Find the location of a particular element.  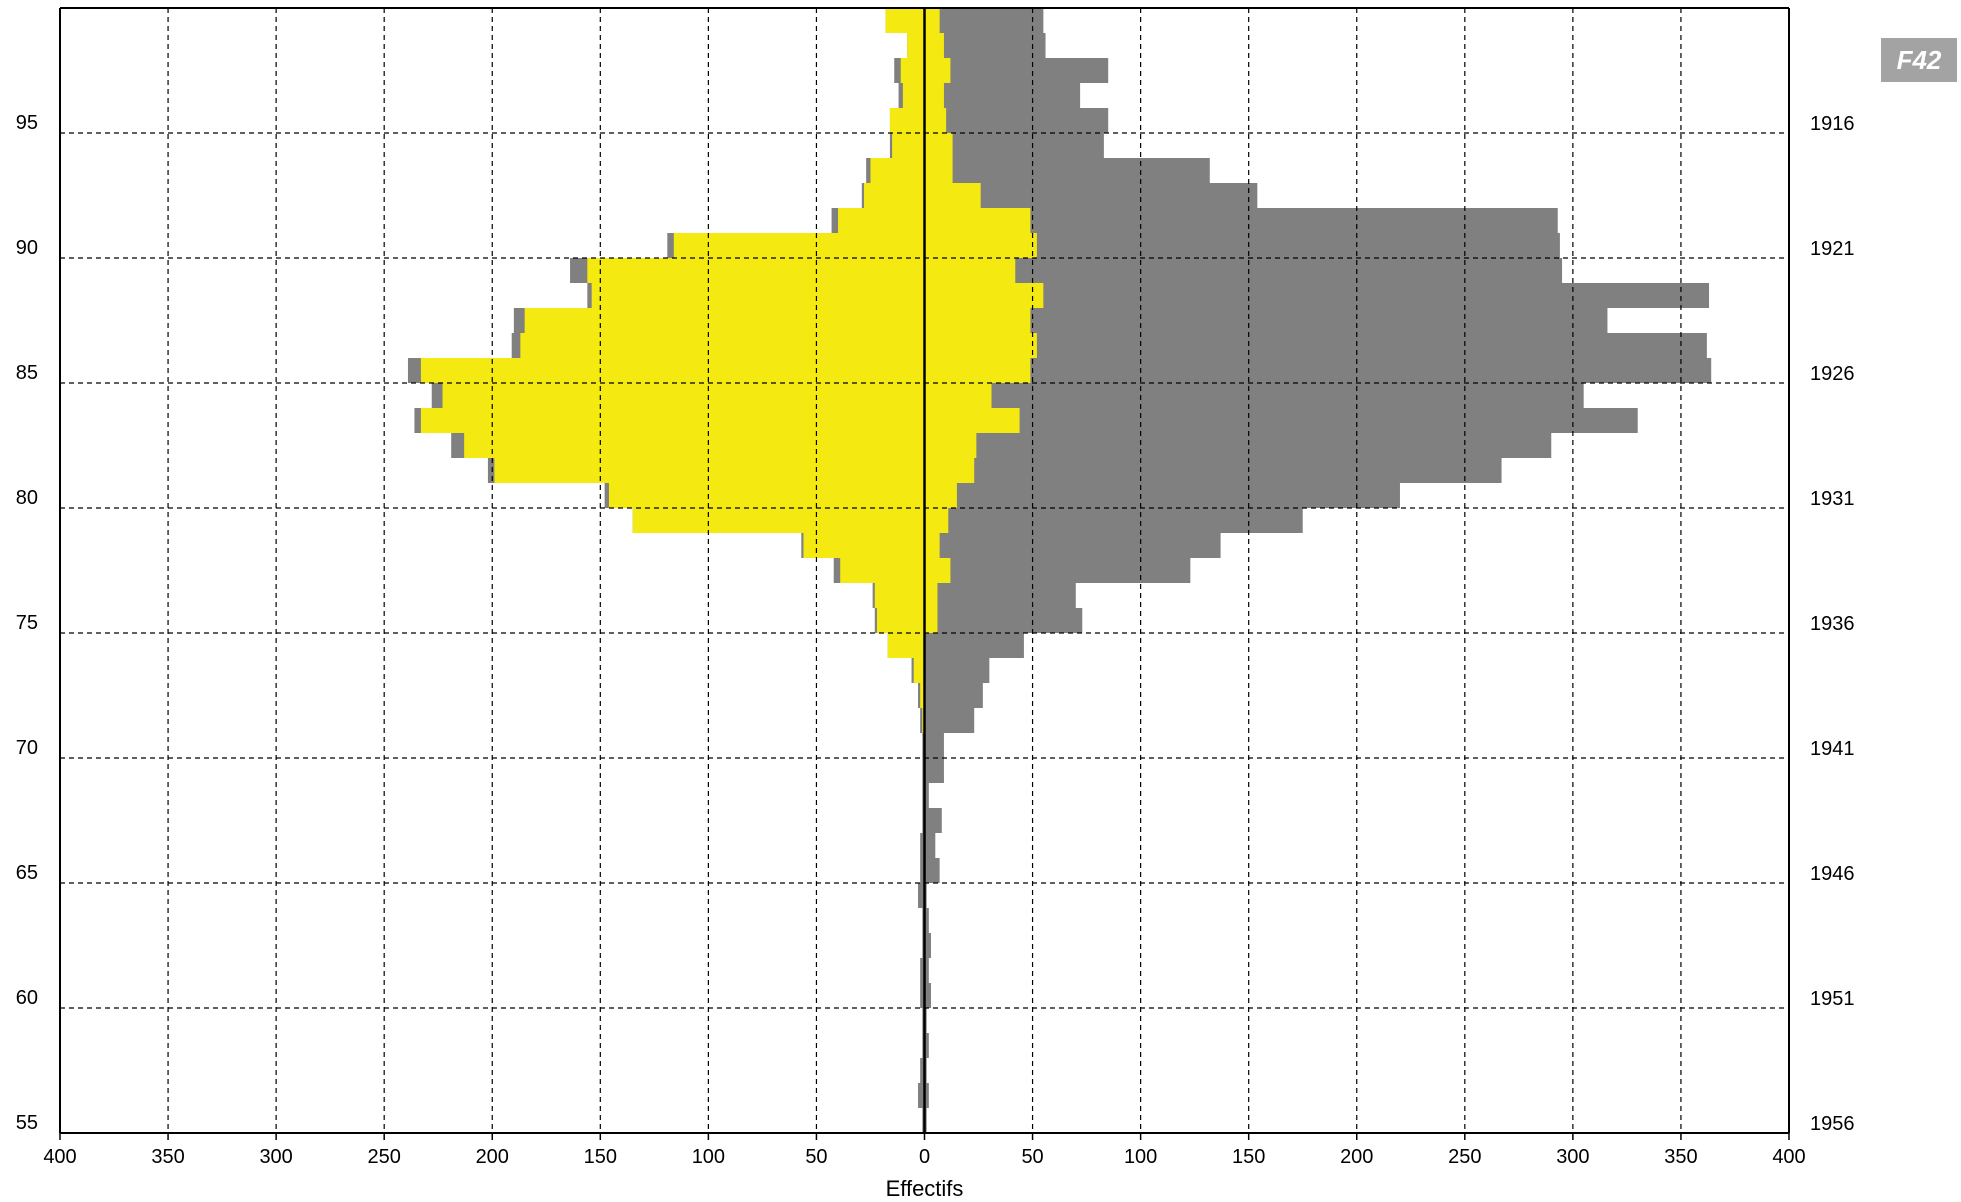

left-age-tick-label: 85 is located at coordinates (27, 373).